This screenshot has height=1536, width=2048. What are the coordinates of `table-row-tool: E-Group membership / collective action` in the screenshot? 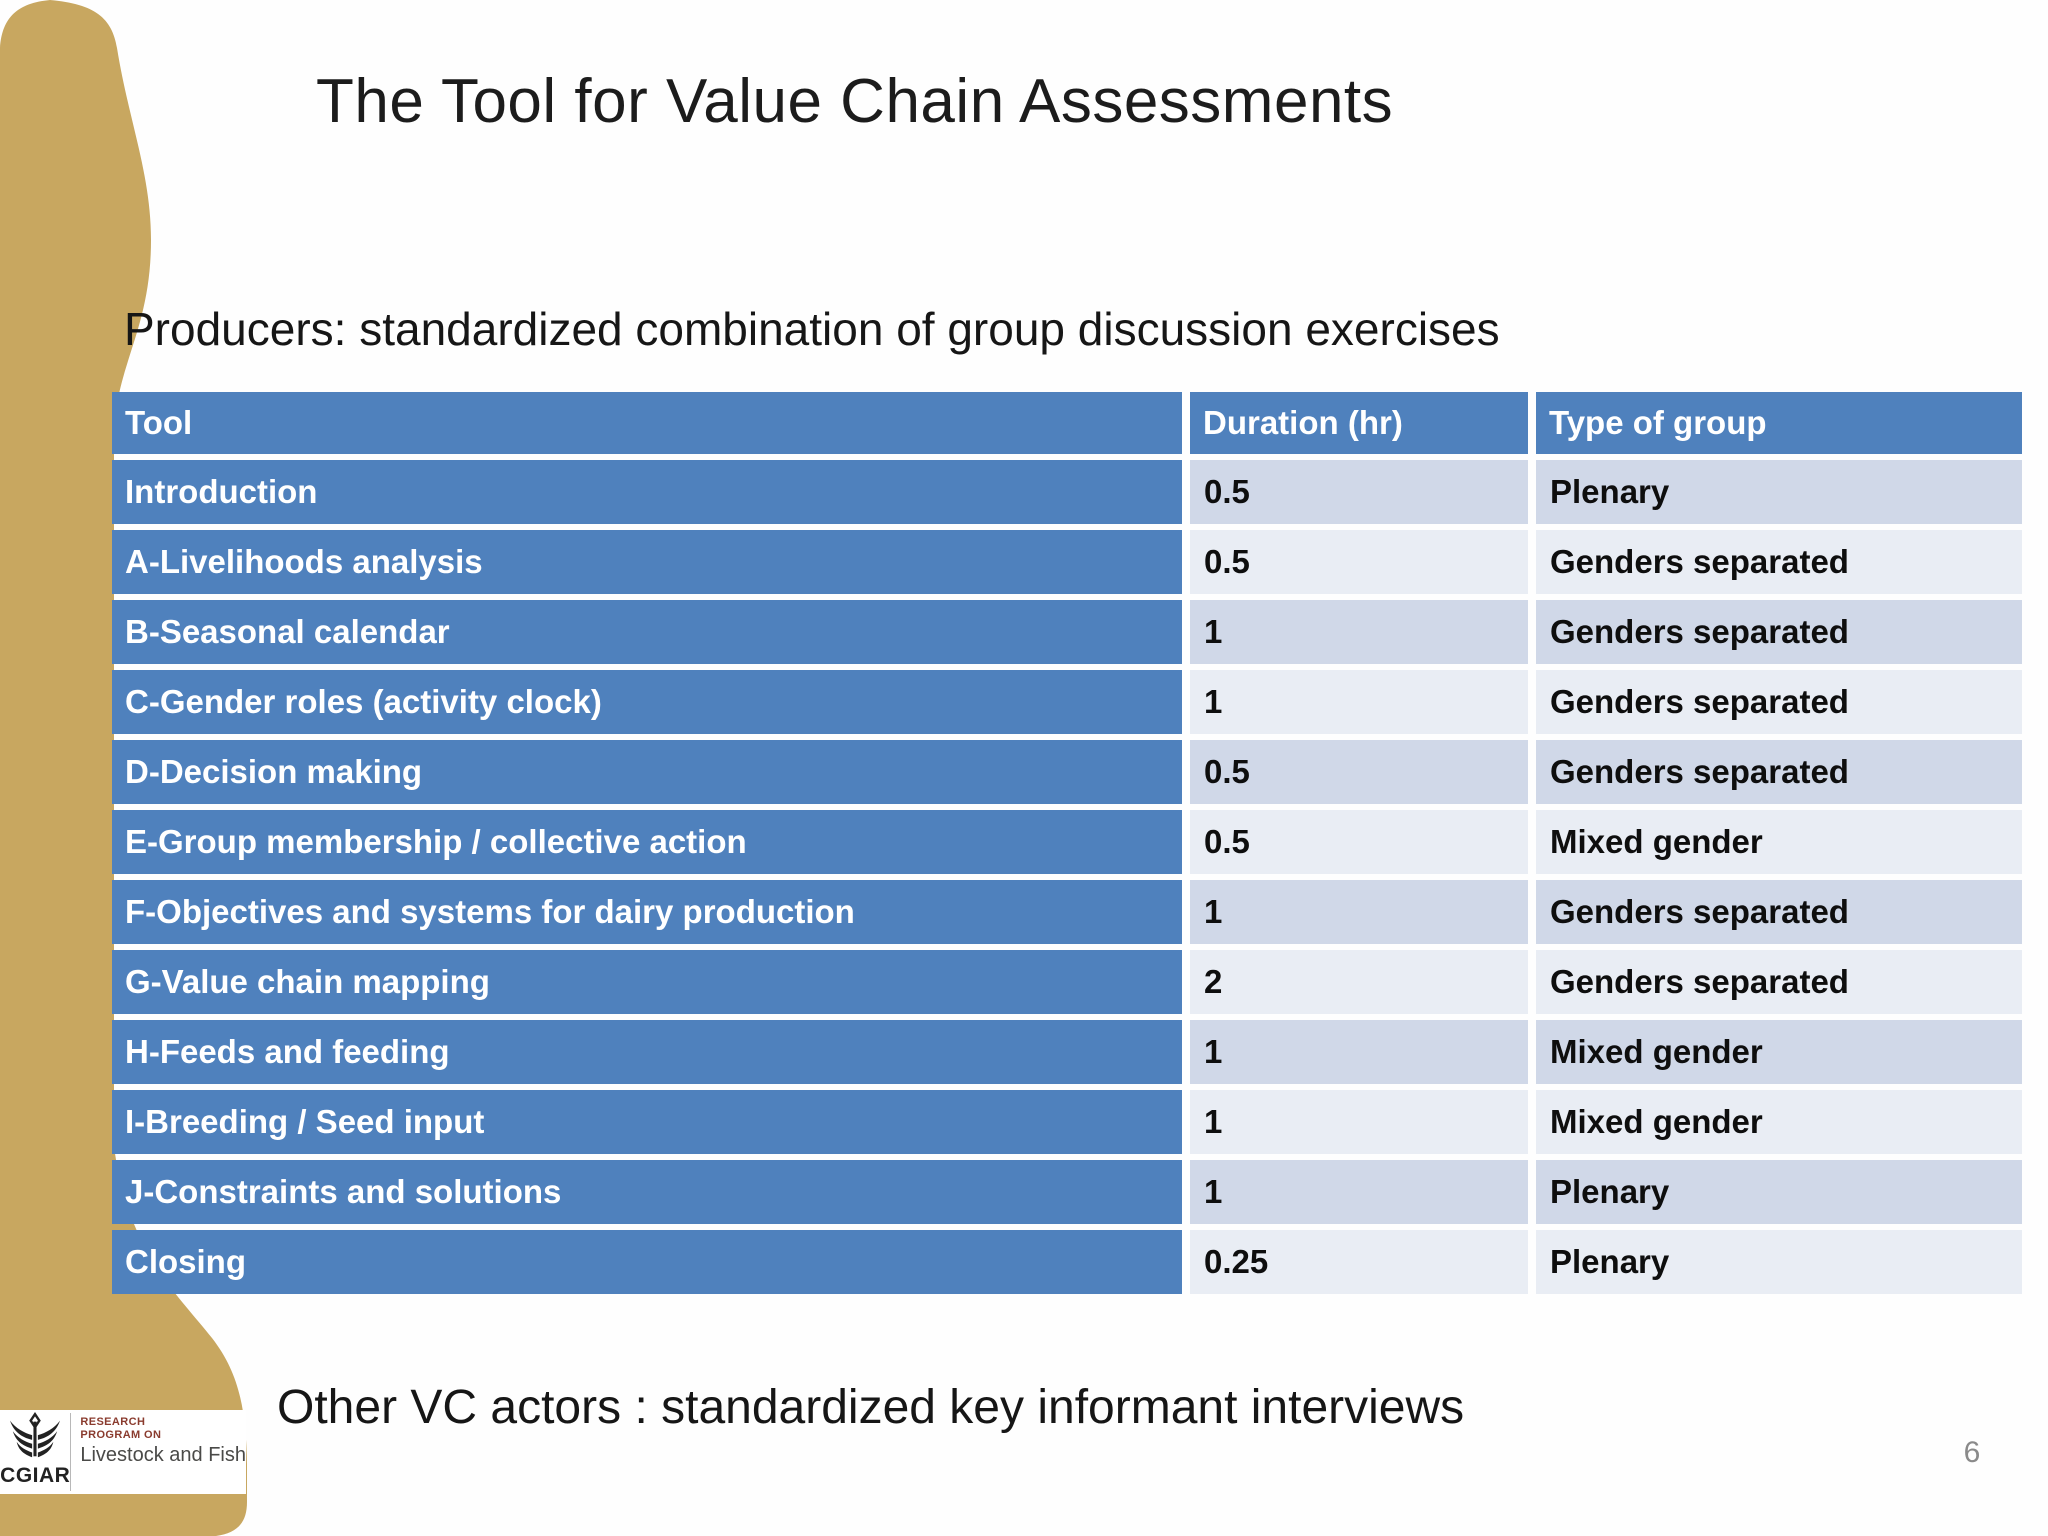 It's located at (647, 842).